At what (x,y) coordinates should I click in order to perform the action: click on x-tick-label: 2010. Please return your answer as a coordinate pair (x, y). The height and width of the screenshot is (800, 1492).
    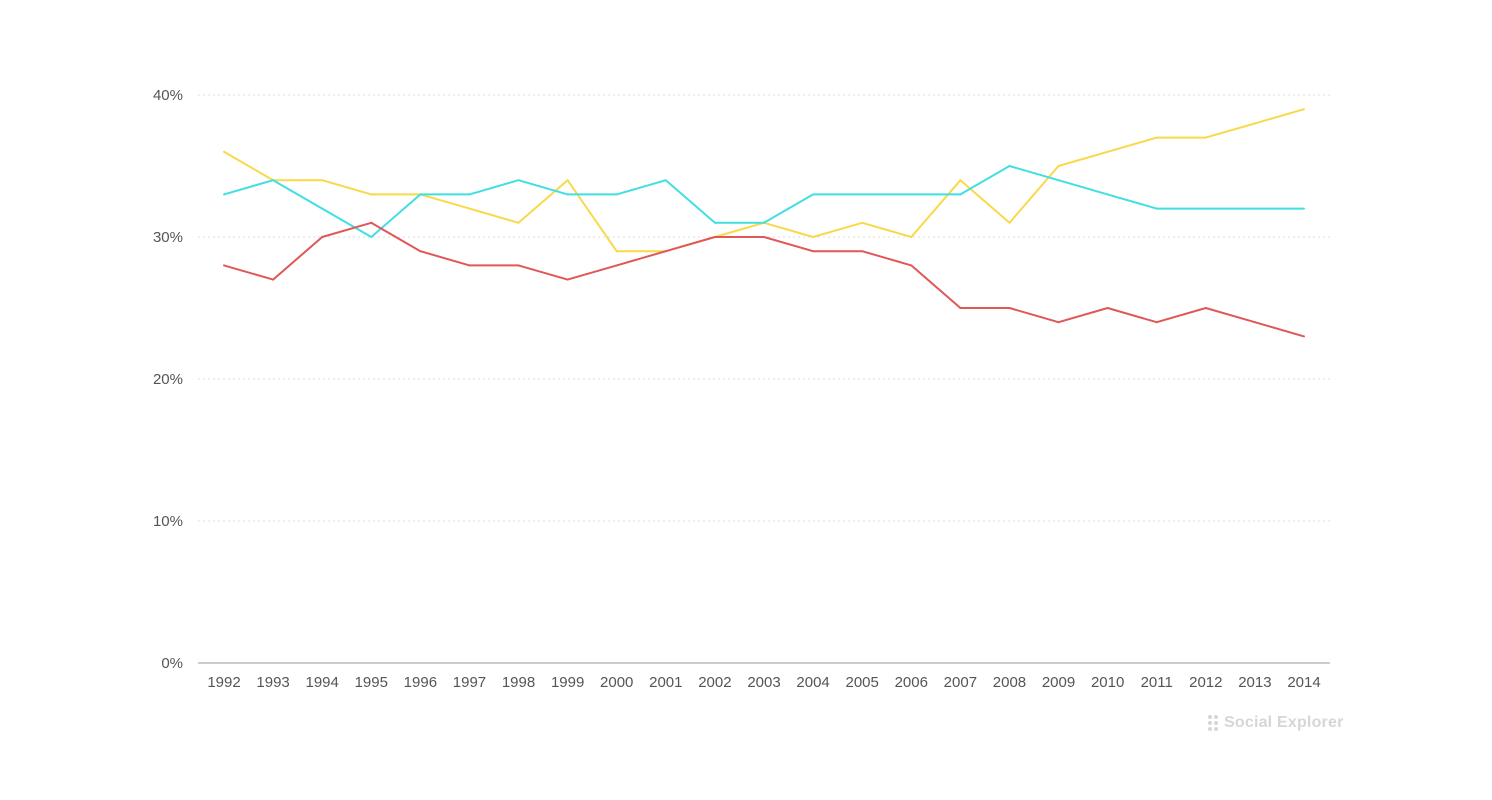
    Looking at the image, I should click on (1107, 682).